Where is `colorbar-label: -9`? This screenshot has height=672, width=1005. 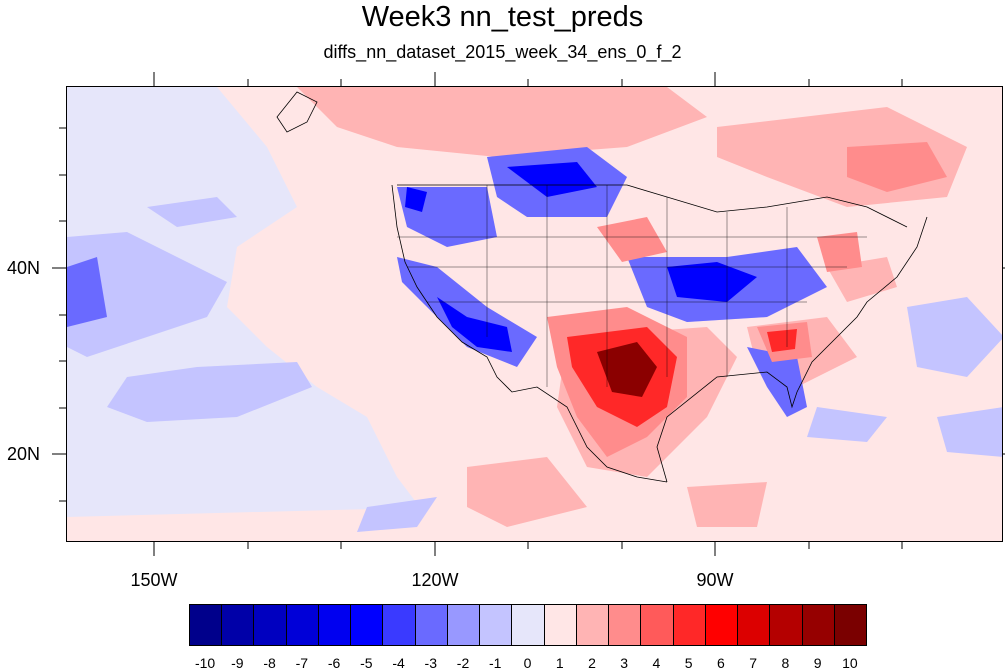 colorbar-label: -9 is located at coordinates (237, 663).